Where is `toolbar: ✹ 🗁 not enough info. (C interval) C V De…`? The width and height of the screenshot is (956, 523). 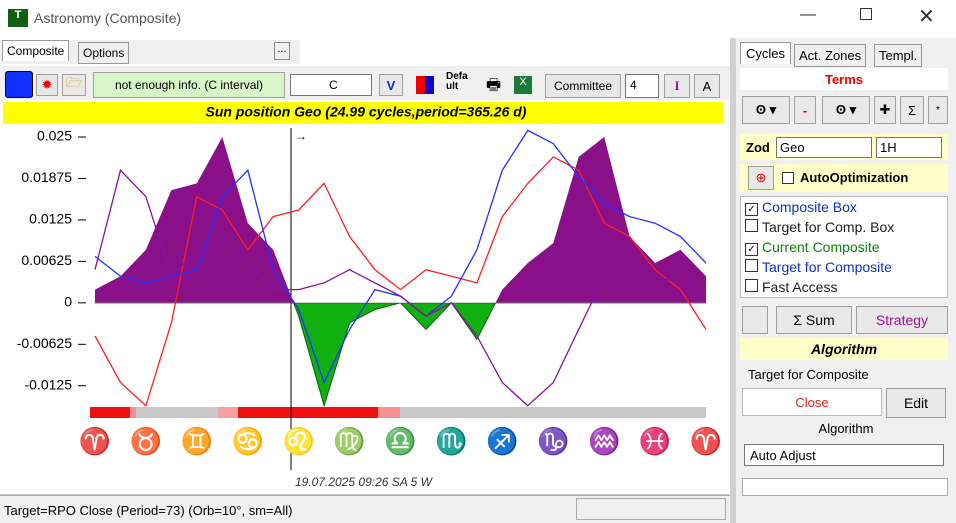 toolbar: ✹ 🗁 not enough info. (C interval) C V De… is located at coordinates (365, 83).